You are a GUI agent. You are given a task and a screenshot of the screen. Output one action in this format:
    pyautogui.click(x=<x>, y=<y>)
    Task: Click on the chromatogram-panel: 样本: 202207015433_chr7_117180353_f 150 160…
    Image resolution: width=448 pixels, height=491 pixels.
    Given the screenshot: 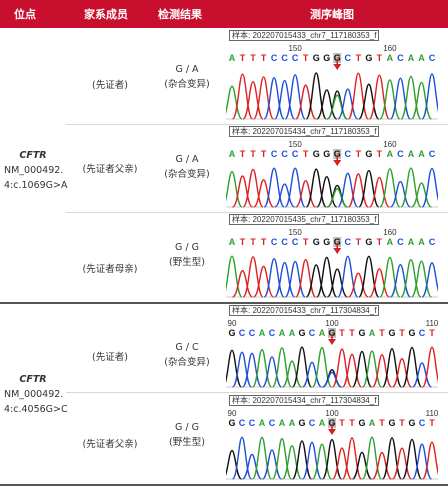 What is the action you would take?
    pyautogui.click(x=332, y=76)
    